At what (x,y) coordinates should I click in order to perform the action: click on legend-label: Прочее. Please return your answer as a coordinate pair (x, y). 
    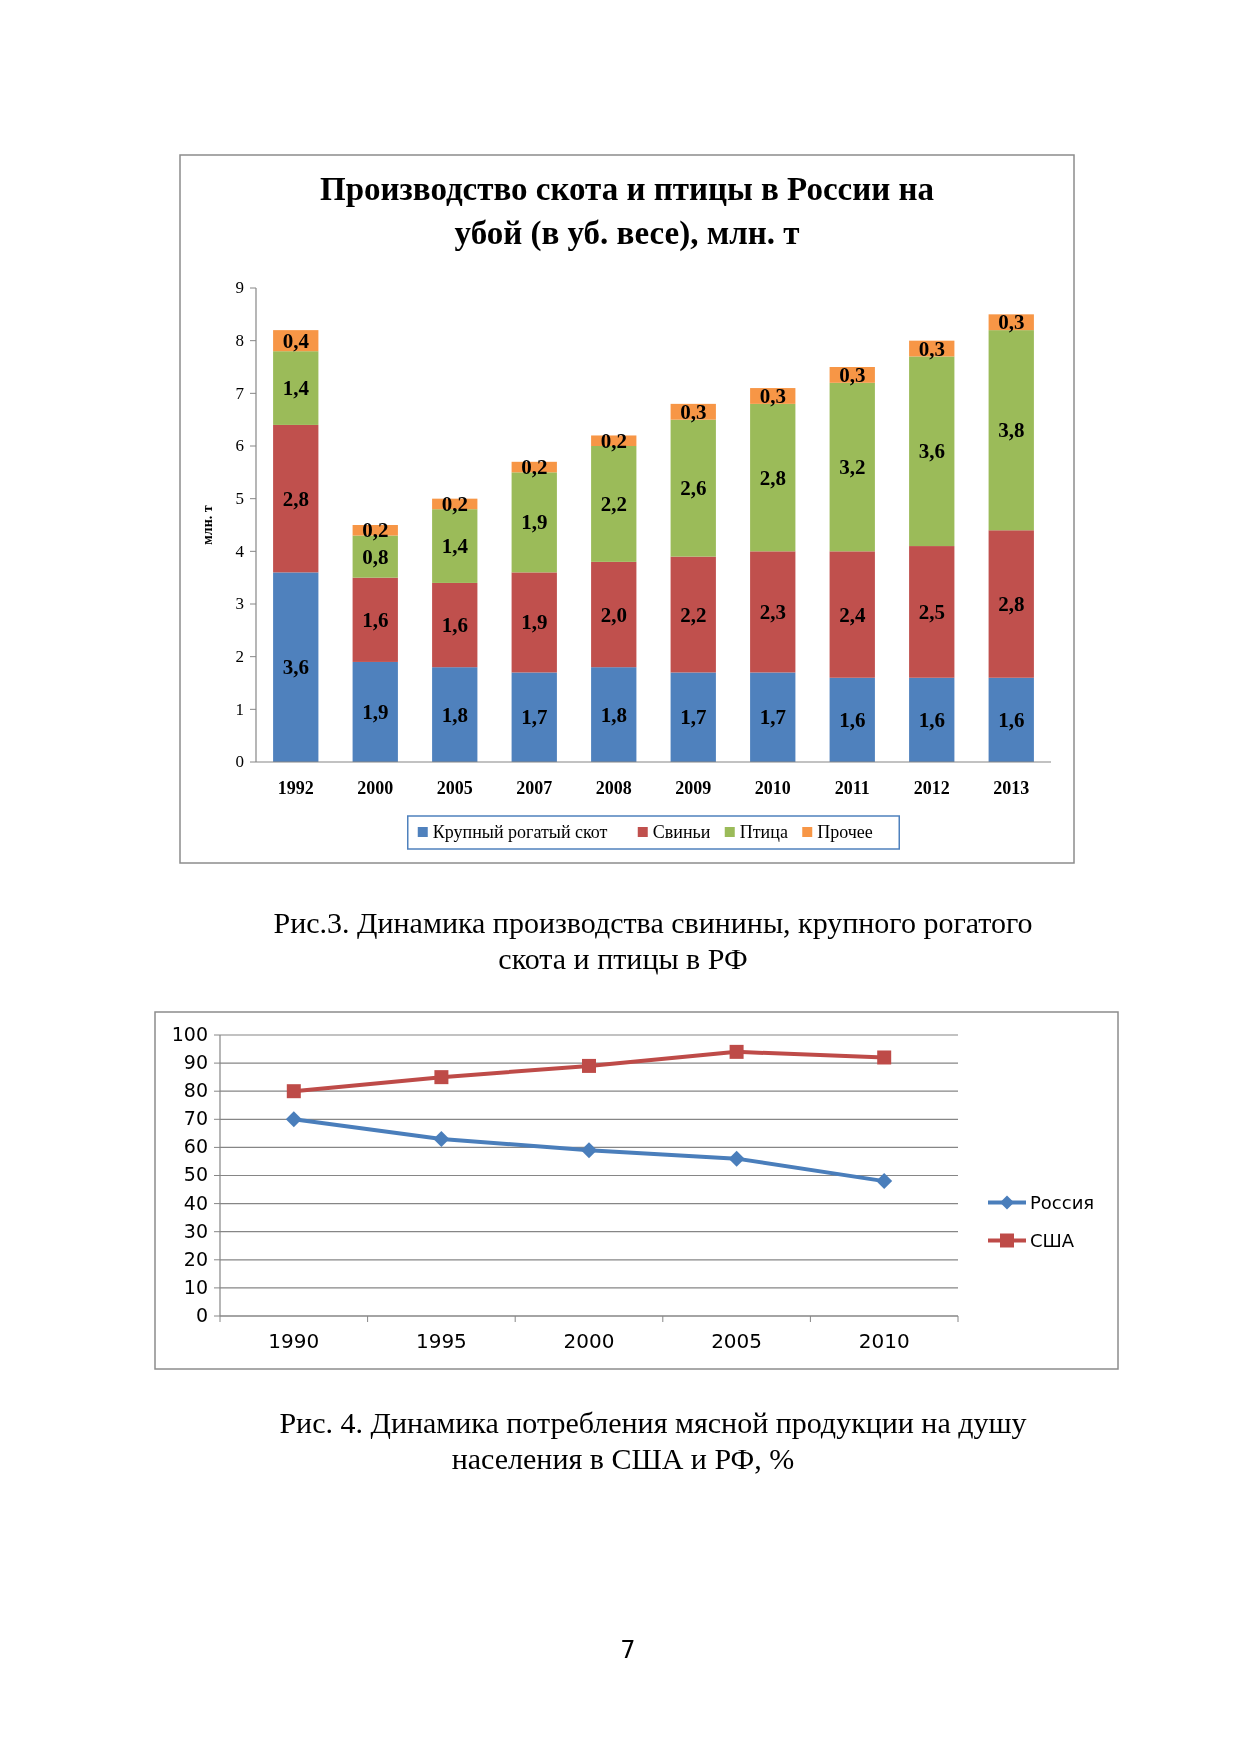
    Looking at the image, I should click on (845, 832).